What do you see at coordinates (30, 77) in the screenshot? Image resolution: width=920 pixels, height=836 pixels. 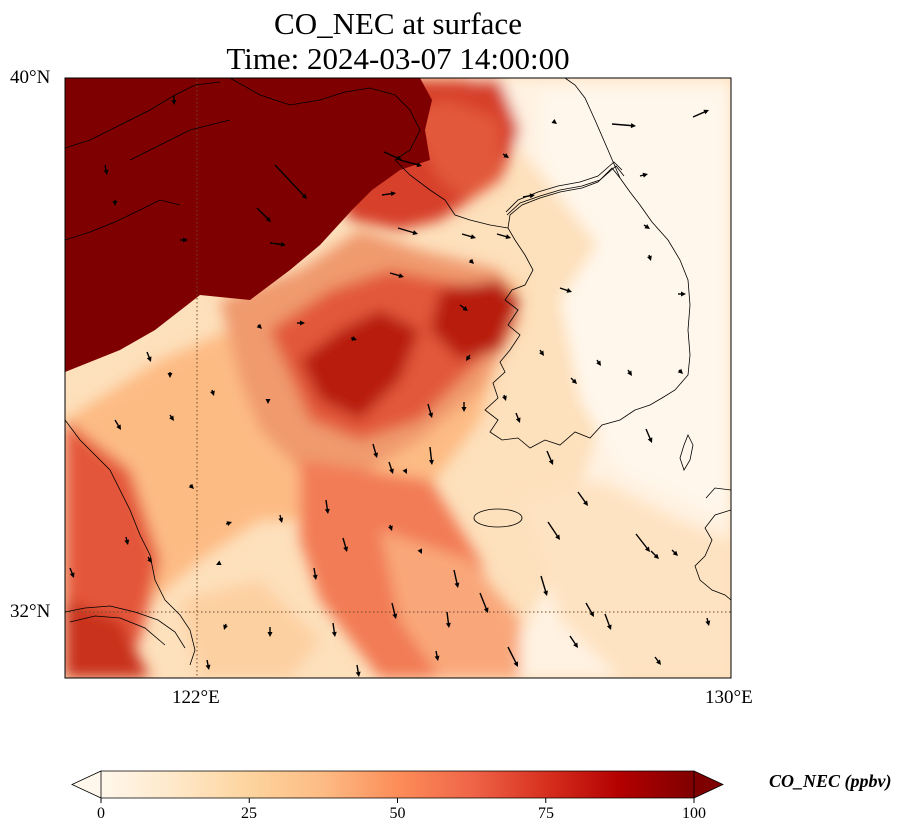 I see `lat-tick-label-40: 40°N` at bounding box center [30, 77].